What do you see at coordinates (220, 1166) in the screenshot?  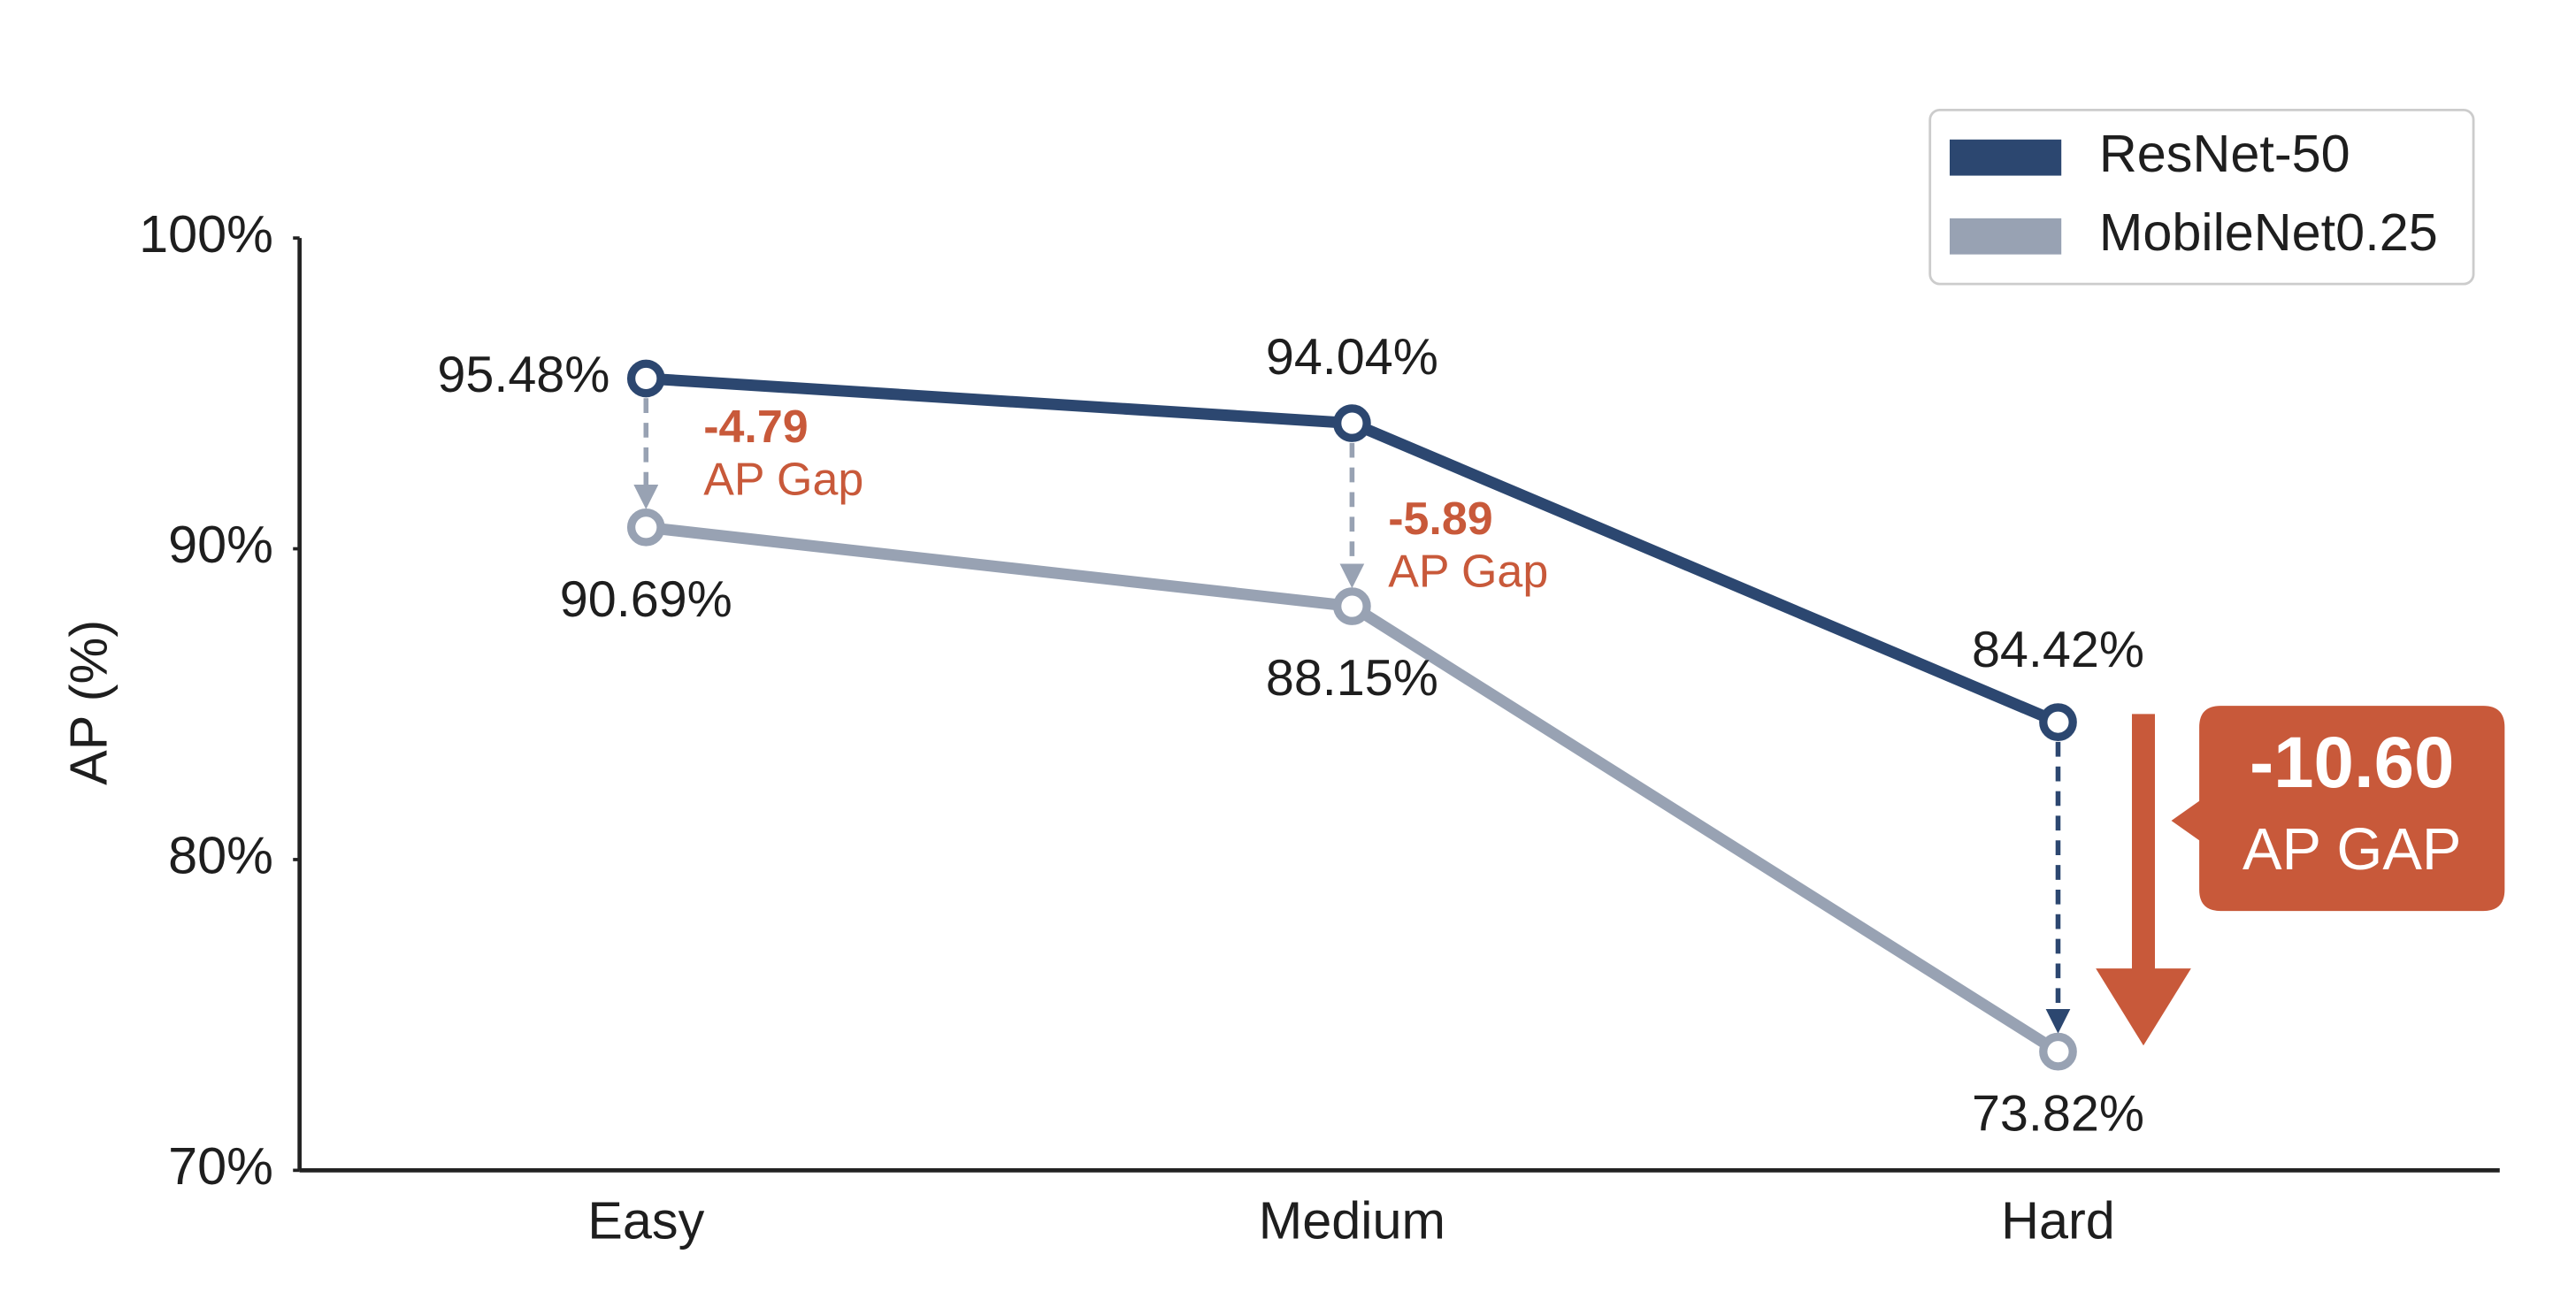 I see `y-tick-label: 70%` at bounding box center [220, 1166].